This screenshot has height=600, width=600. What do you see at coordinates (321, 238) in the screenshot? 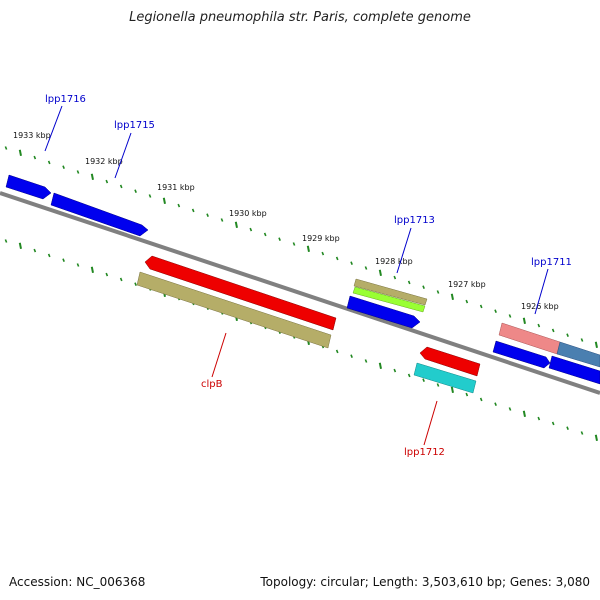
I see `tick-label-1929: 1929 kbp` at bounding box center [321, 238].